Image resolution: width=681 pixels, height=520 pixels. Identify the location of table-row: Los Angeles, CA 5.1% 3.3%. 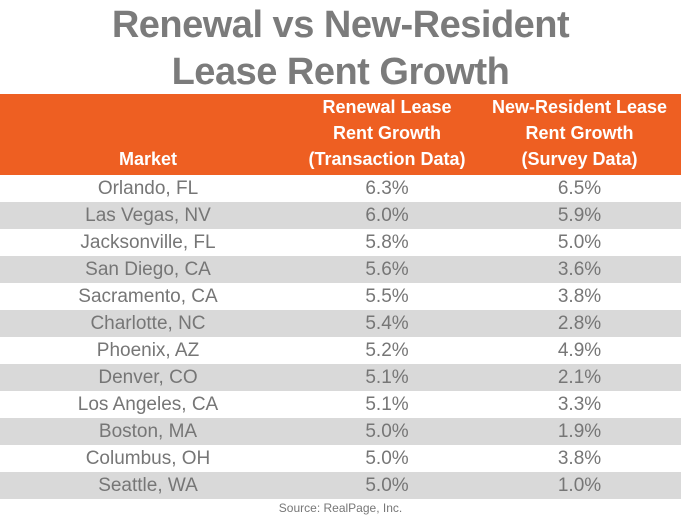
(340, 404).